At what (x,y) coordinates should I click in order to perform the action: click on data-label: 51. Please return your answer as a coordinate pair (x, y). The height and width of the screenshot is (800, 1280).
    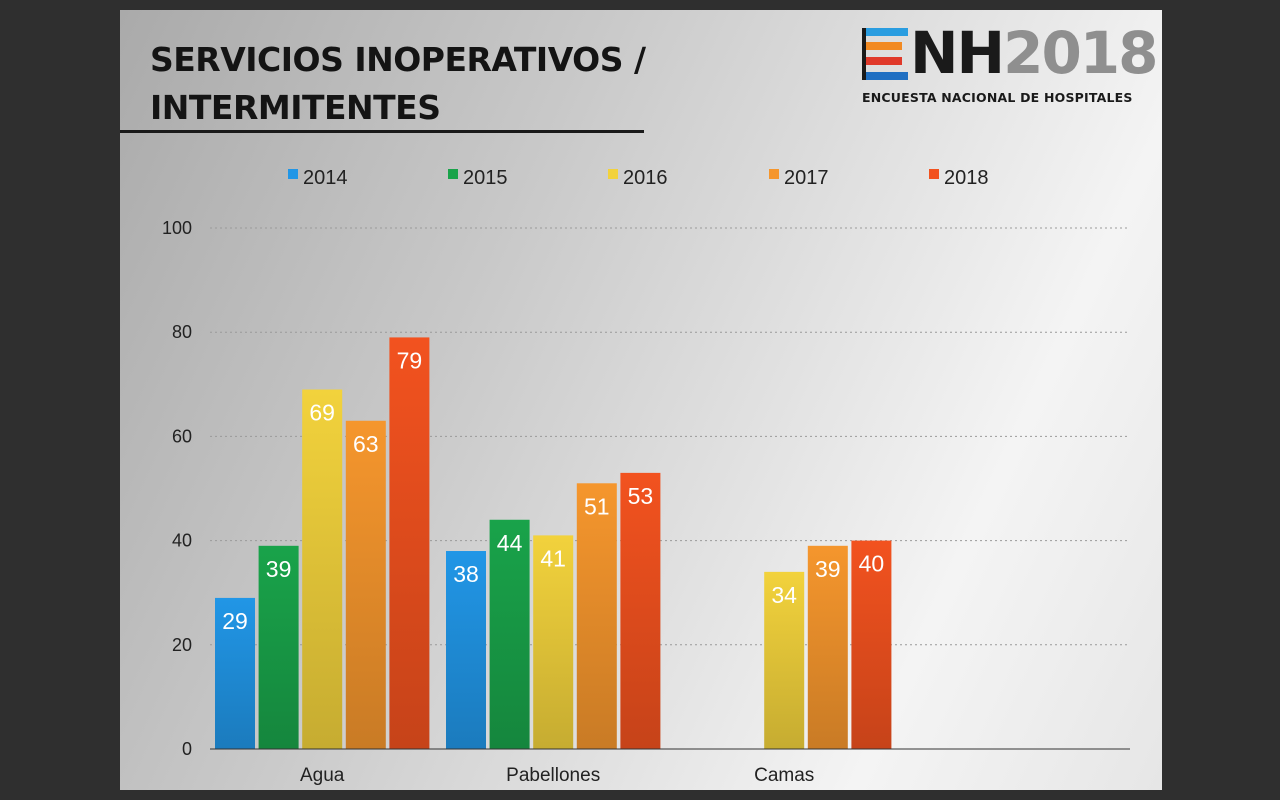
    Looking at the image, I should click on (597, 506).